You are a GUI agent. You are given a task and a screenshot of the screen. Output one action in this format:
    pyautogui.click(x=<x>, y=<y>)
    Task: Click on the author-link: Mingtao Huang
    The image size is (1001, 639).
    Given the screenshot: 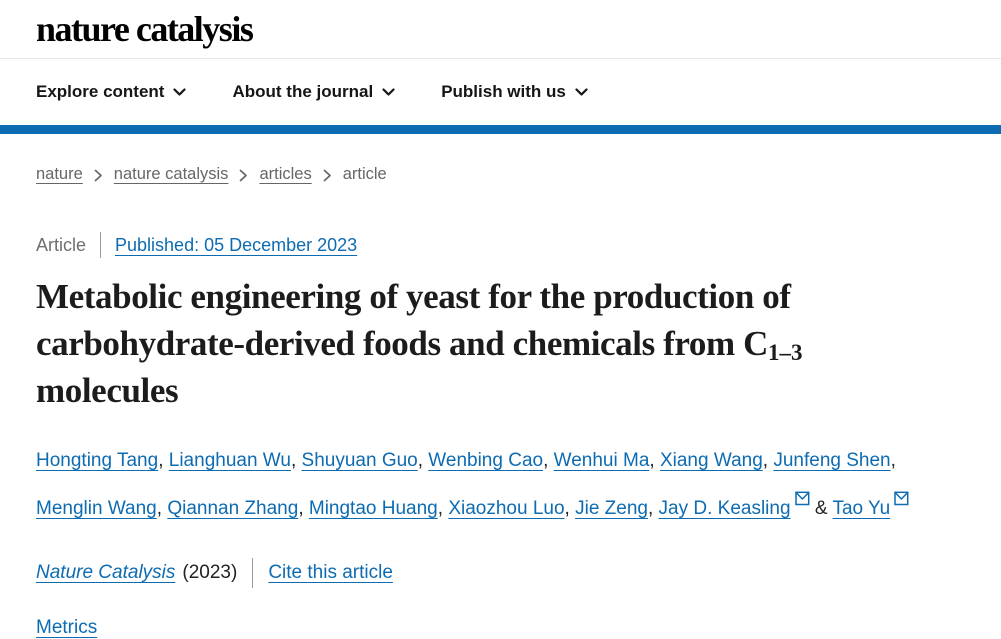 What is the action you would take?
    pyautogui.click(x=373, y=508)
    